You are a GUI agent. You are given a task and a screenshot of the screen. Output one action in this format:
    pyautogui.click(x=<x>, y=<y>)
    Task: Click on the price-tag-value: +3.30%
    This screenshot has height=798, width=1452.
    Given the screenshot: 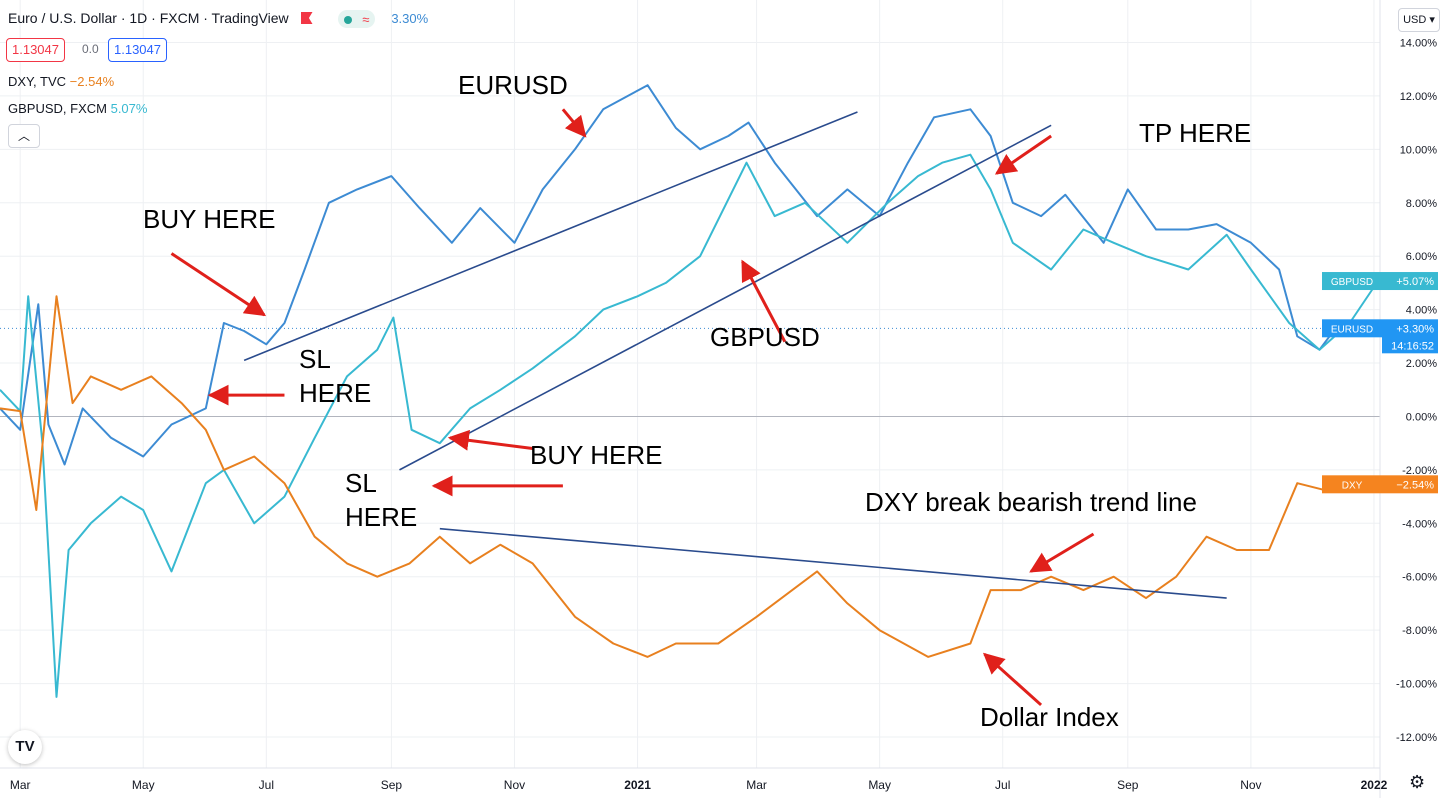 What is the action you would take?
    pyautogui.click(x=1415, y=329)
    